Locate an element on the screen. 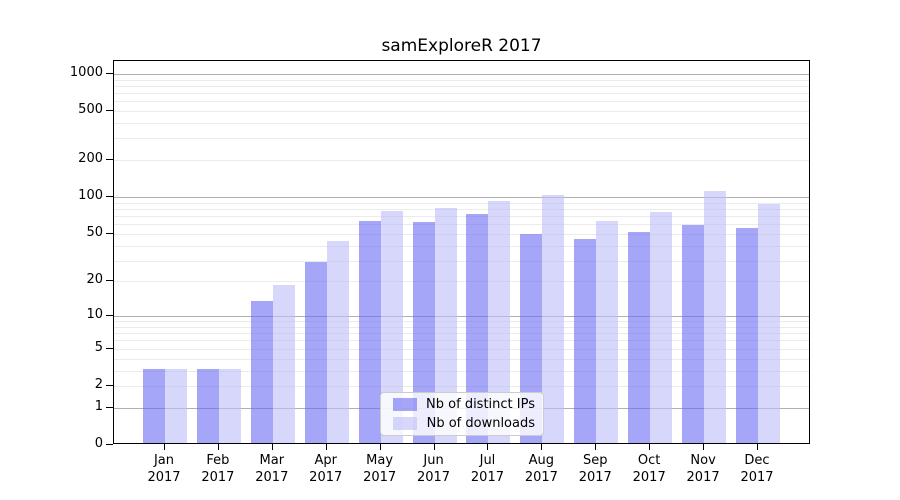 This screenshot has width=900, height=500. x-tick-label: May 2017 is located at coordinates (380, 469).